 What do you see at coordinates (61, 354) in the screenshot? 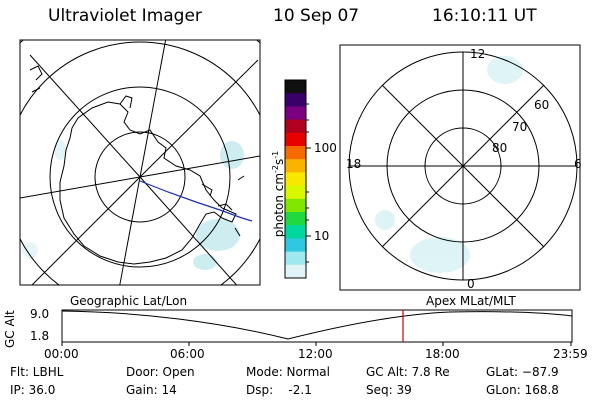
I see `time-tick-0: 00:00` at bounding box center [61, 354].